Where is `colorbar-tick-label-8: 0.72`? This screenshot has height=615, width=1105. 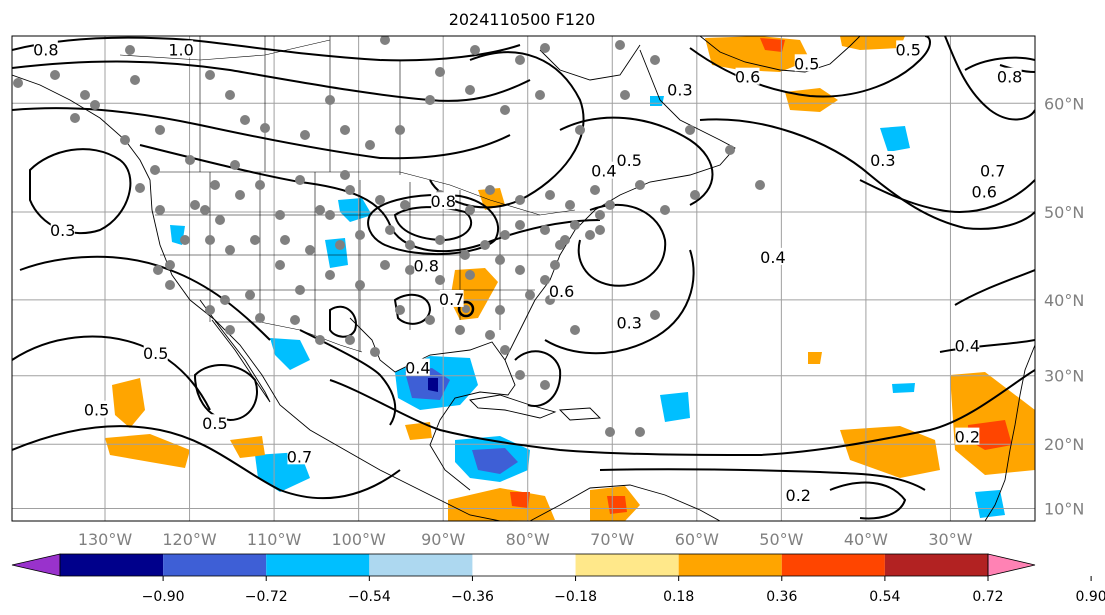
colorbar-tick-label-8: 0.72 is located at coordinates (987, 597).